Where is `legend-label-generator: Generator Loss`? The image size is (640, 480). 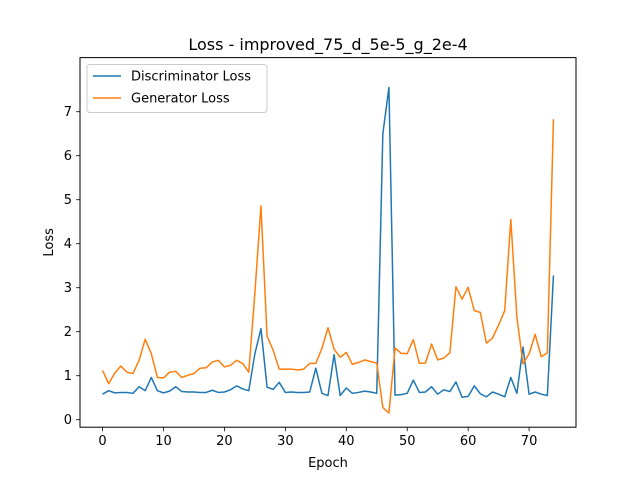 legend-label-generator: Generator Loss is located at coordinates (180, 99).